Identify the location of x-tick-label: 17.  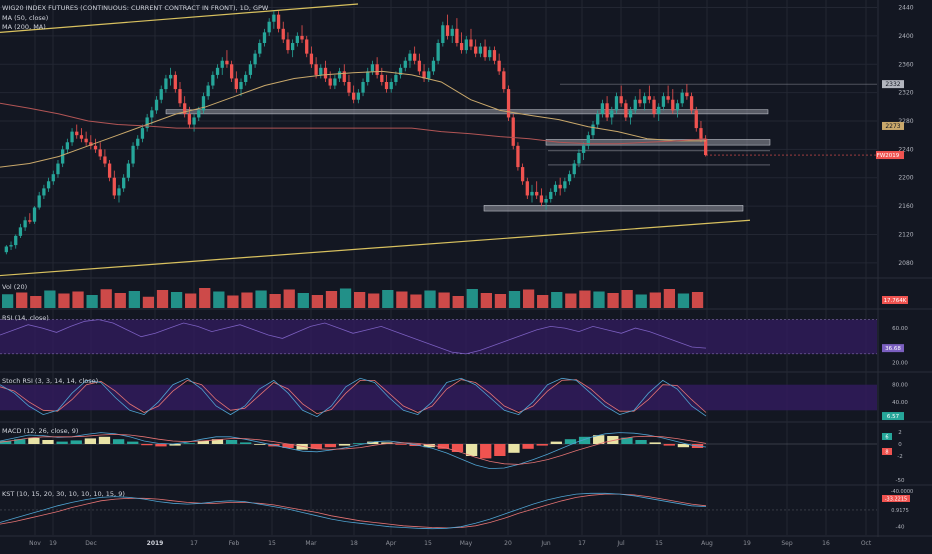
(582, 543).